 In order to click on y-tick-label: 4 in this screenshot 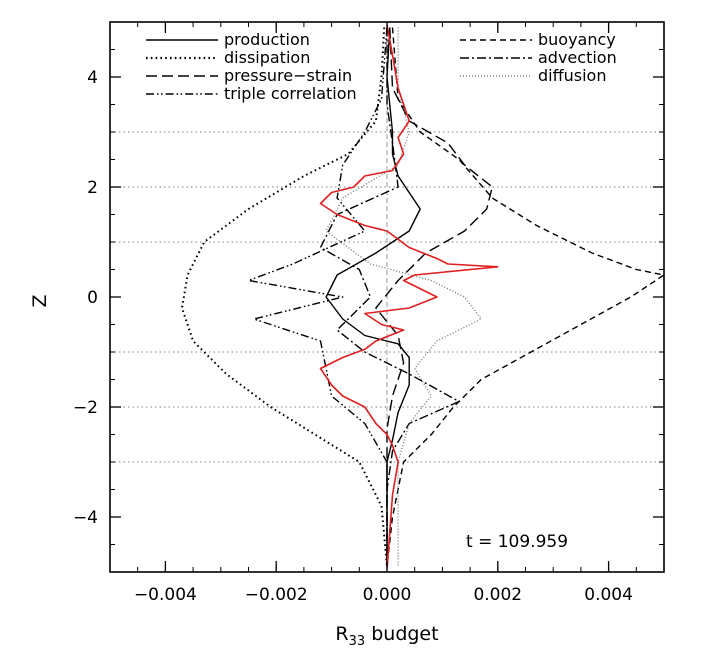, I will do `click(92, 78)`.